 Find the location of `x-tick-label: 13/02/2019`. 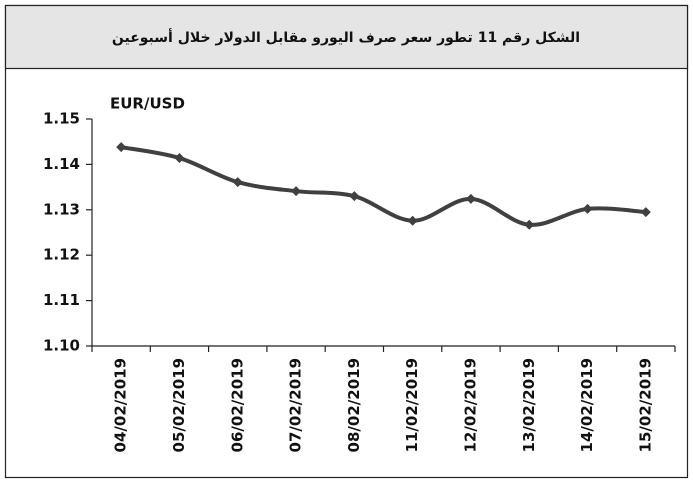

x-tick-label: 13/02/2019 is located at coordinates (529, 405).